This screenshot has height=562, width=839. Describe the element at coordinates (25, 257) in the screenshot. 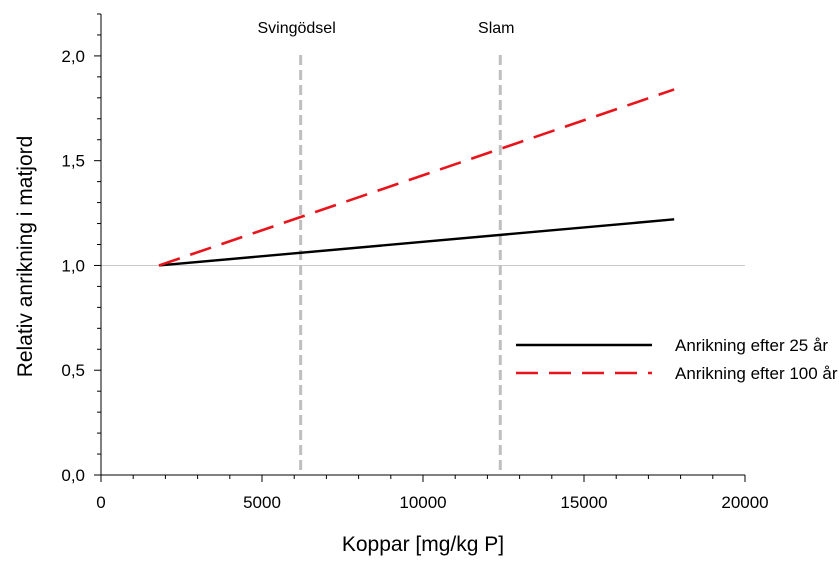

I see `y-axis-title: Relativ anrikning i matjord` at that location.